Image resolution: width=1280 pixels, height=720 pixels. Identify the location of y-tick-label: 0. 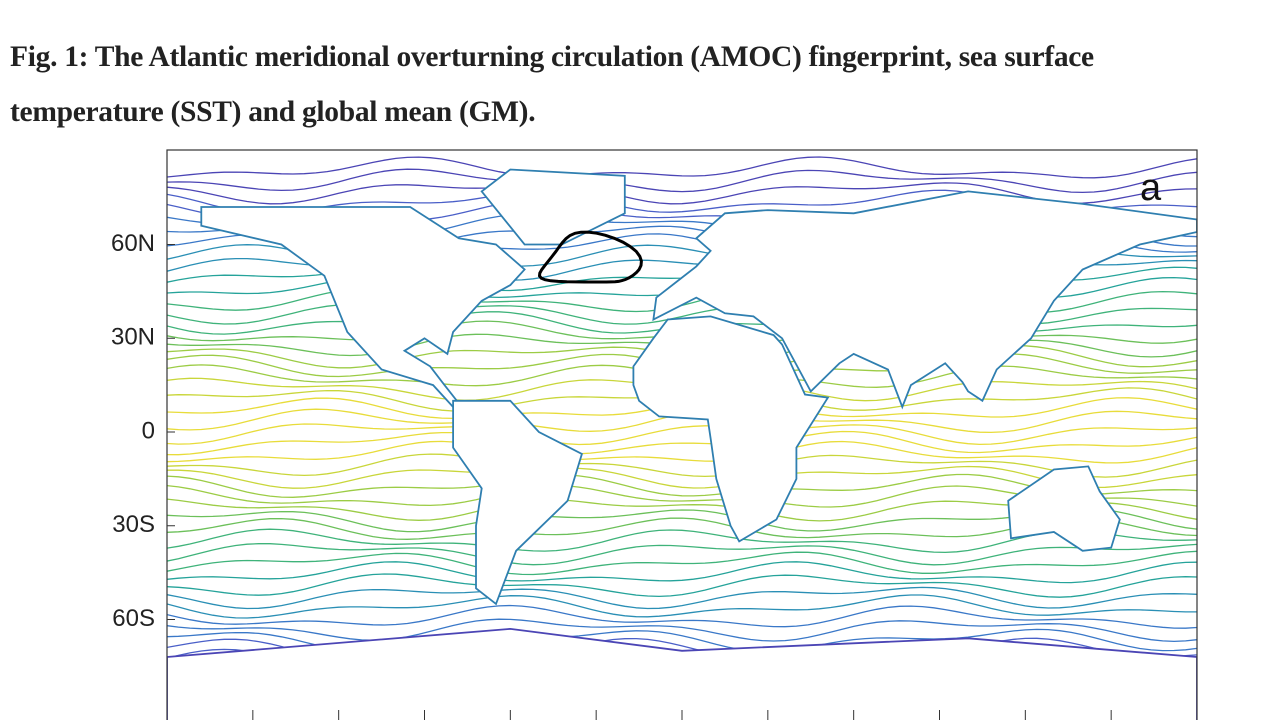
(148, 430).